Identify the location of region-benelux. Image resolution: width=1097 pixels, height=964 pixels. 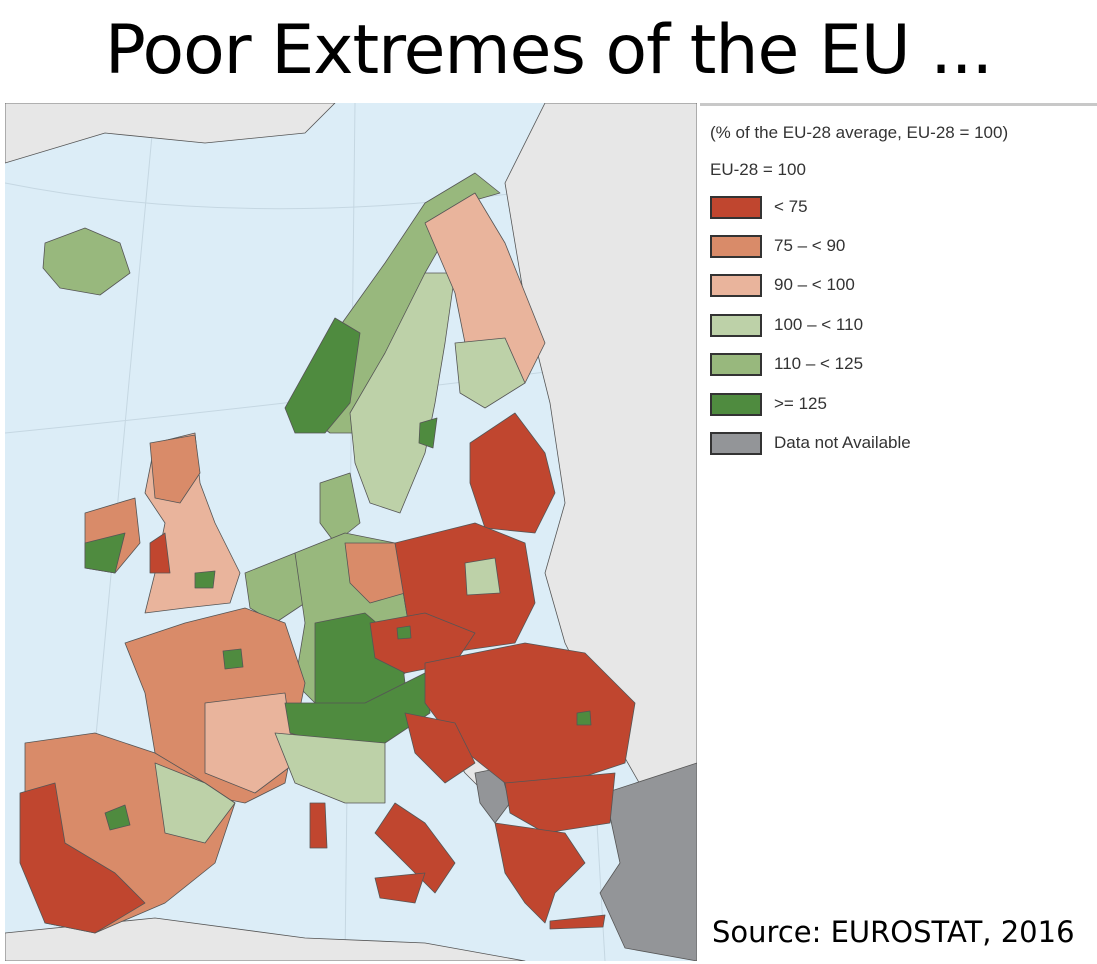
(275, 588).